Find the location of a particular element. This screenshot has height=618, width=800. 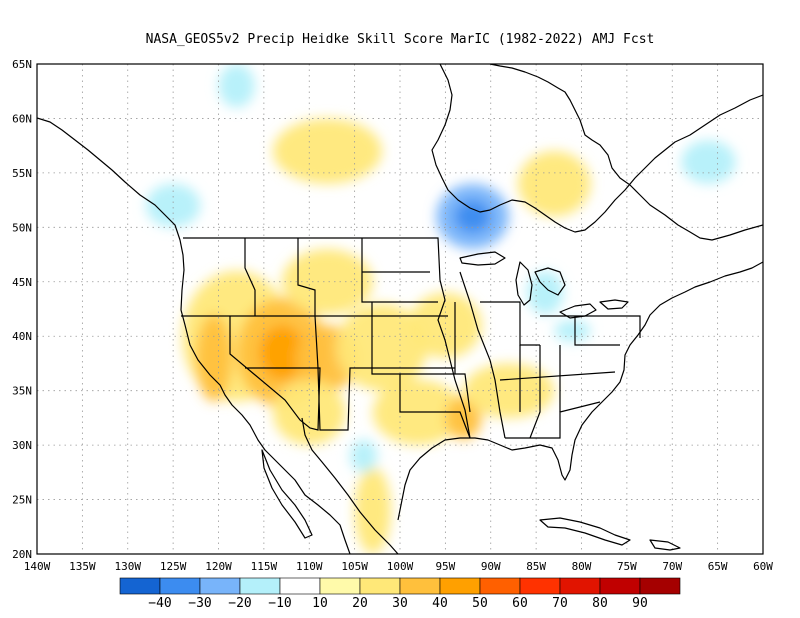

lon-tick-label: 60W is located at coordinates (763, 566).